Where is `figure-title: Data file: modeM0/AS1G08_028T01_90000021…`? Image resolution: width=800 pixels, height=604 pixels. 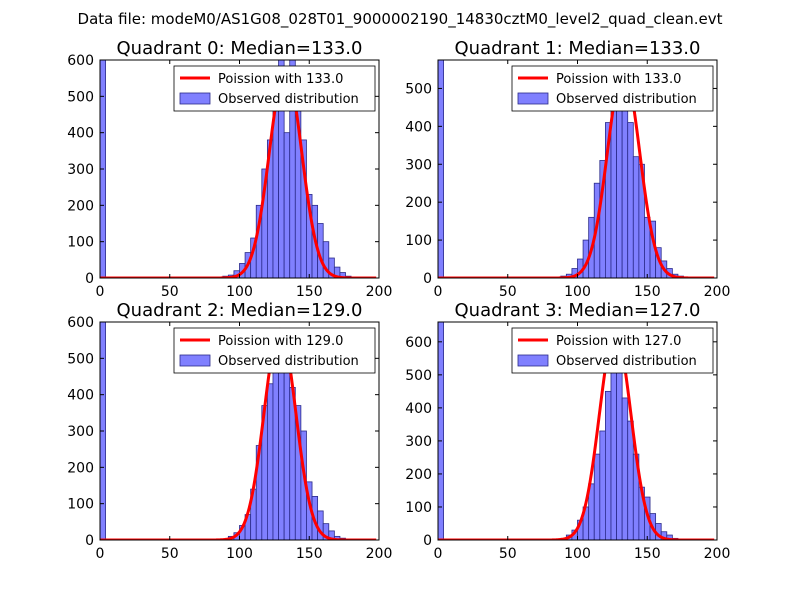
figure-title: Data file: modeM0/AS1G08_028T01_90000021… is located at coordinates (400, 19).